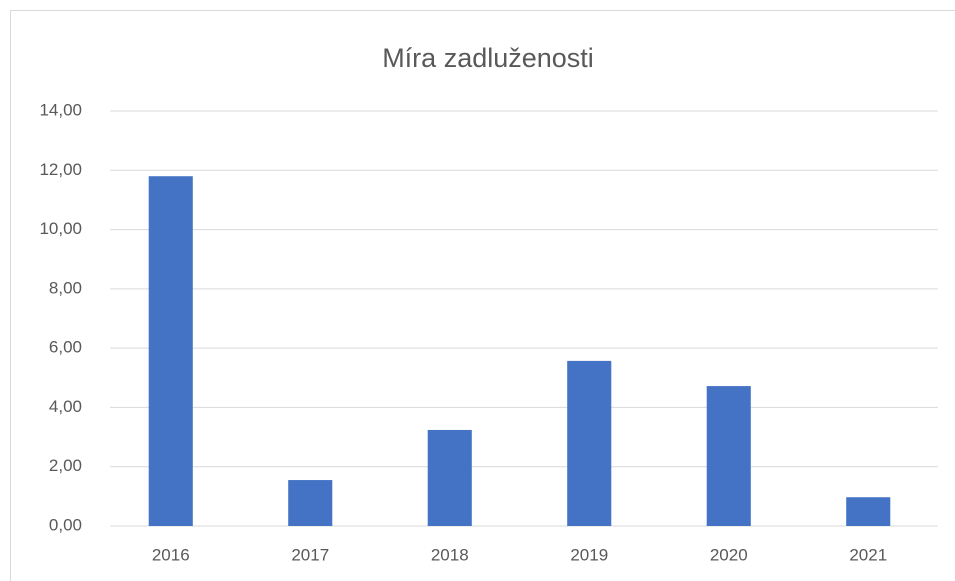 The image size is (955, 581). Describe the element at coordinates (65, 347) in the screenshot. I see `y-tick-label: 6,00` at that location.